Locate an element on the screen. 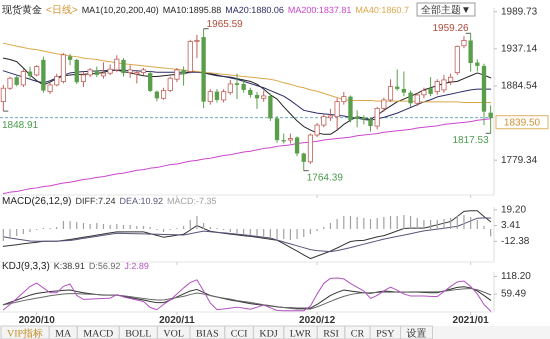  text: RSI is located at coordinates (331, 333).